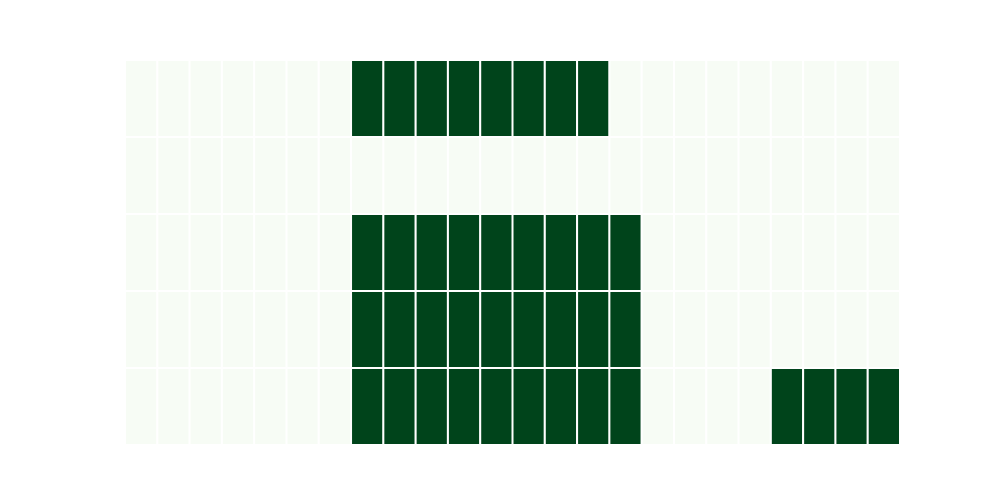 This screenshot has width=1000, height=500. What do you see at coordinates (754, 329) in the screenshot?
I see `heatmap-cell-r3-c19` at bounding box center [754, 329].